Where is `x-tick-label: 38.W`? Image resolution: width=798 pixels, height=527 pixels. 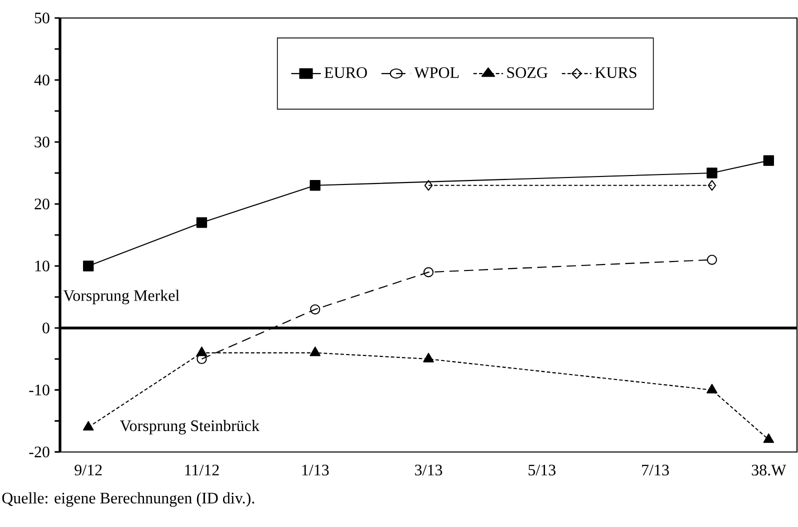
x-tick-label: 38.W is located at coordinates (769, 470).